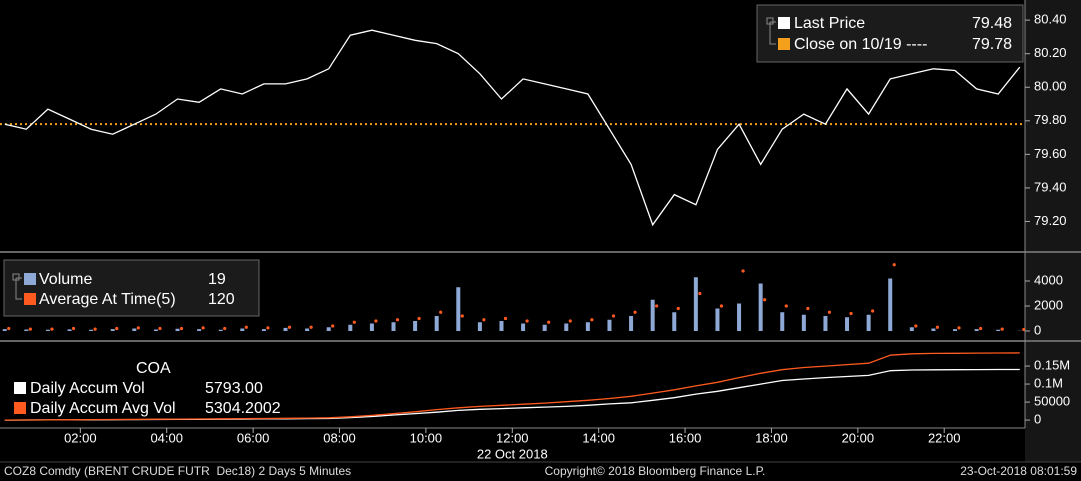 The width and height of the screenshot is (1081, 481). What do you see at coordinates (426, 437) in the screenshot?
I see `x-tick-label: 10:00` at bounding box center [426, 437].